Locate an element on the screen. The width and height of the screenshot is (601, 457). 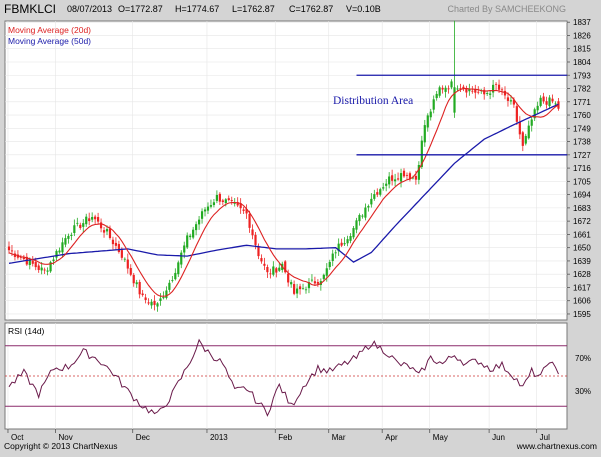
distribution-lines is located at coordinates (462, 115).